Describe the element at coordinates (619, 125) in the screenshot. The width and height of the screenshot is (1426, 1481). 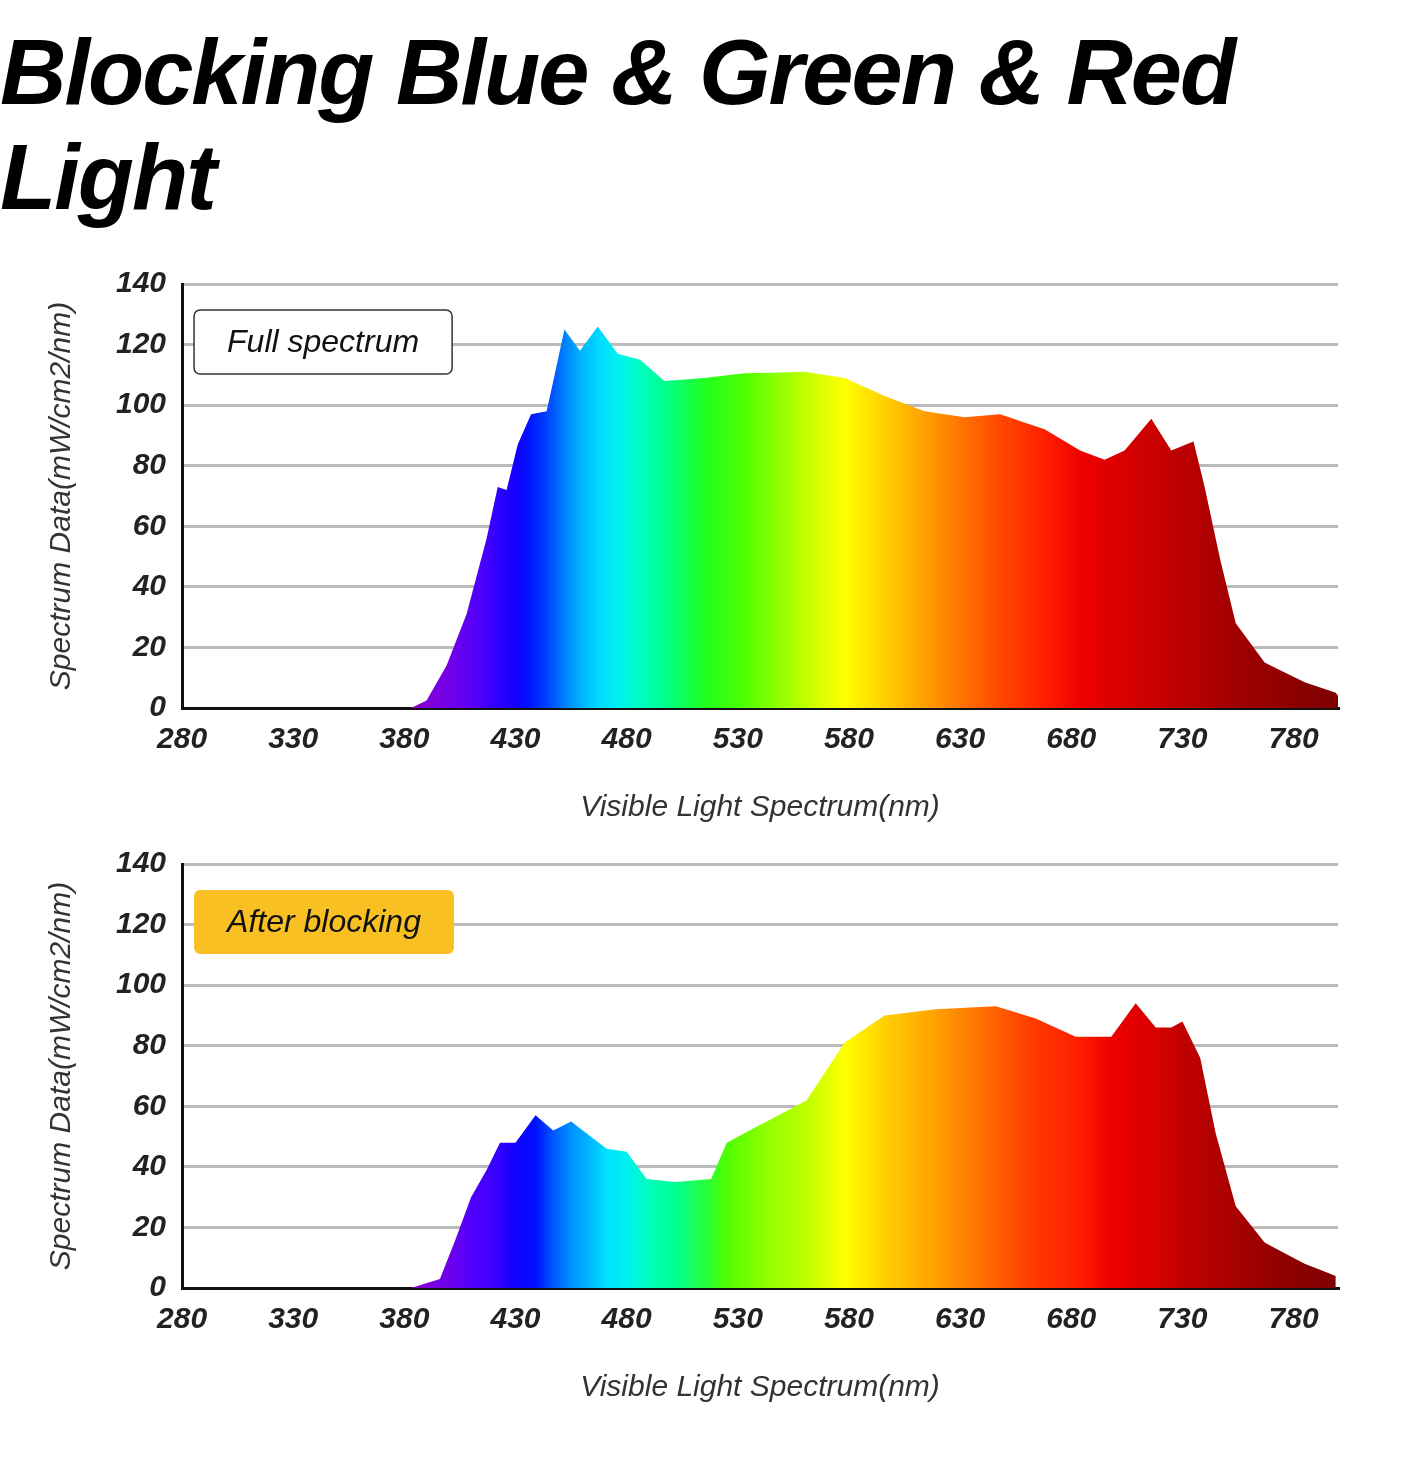
I see `chart-title: Blocking Blue & Green & Red Light` at that location.